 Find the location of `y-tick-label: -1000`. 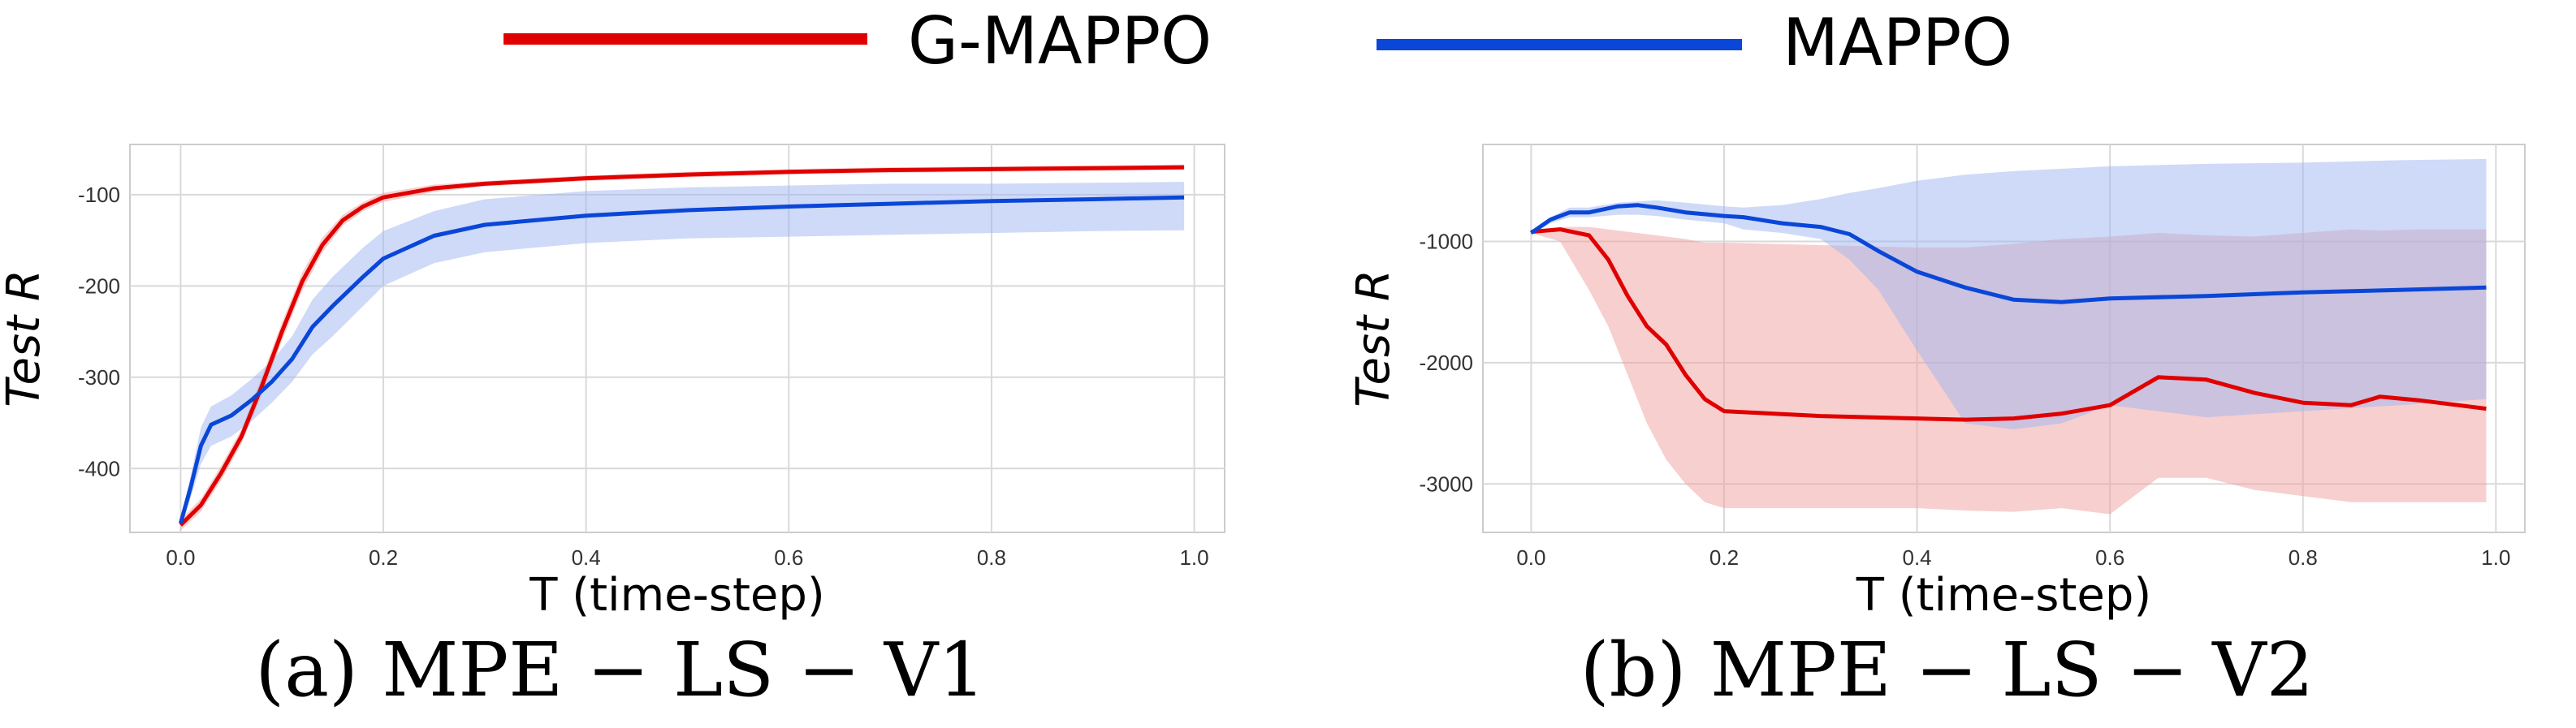

y-tick-label: -1000 is located at coordinates (1447, 242).